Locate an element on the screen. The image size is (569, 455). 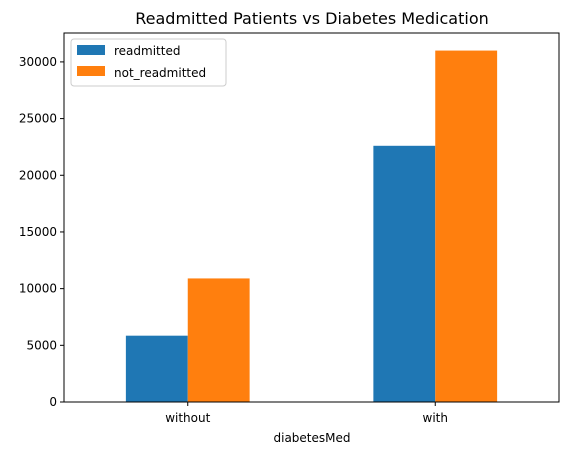
bar-not-readmitted-with is located at coordinates (466, 226).